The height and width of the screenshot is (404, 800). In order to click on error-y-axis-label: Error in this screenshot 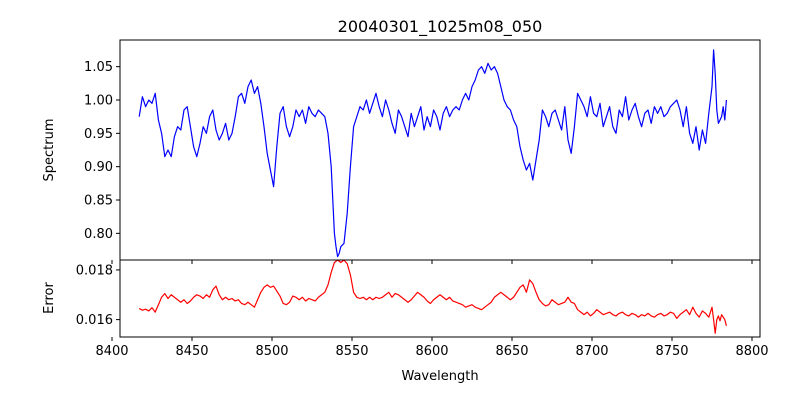, I will do `click(49, 298)`.